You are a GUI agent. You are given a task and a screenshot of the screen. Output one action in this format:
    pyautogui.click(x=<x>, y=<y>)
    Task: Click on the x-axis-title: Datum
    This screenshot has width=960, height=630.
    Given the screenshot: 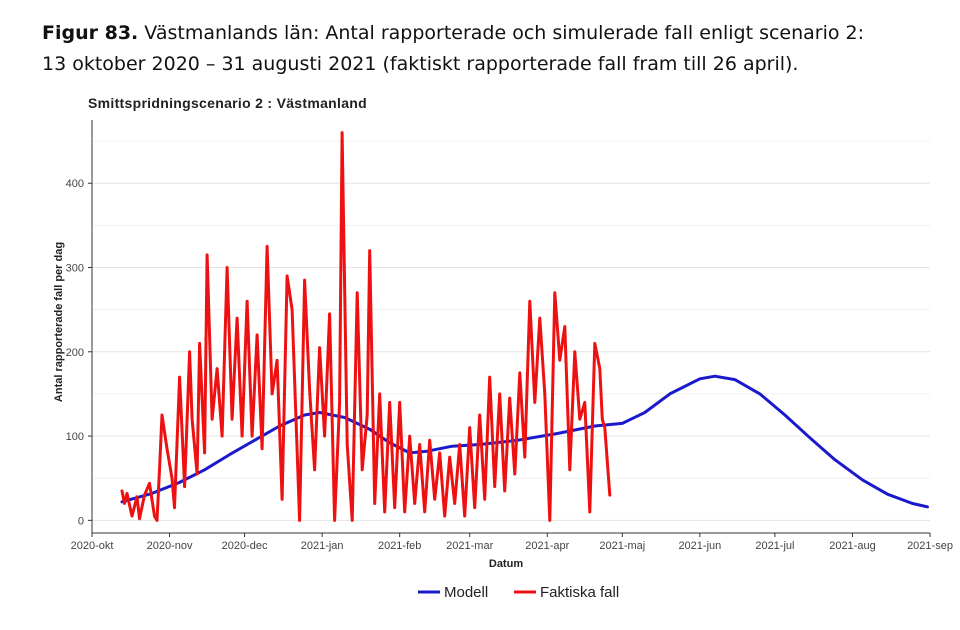 What is the action you would take?
    pyautogui.click(x=506, y=564)
    